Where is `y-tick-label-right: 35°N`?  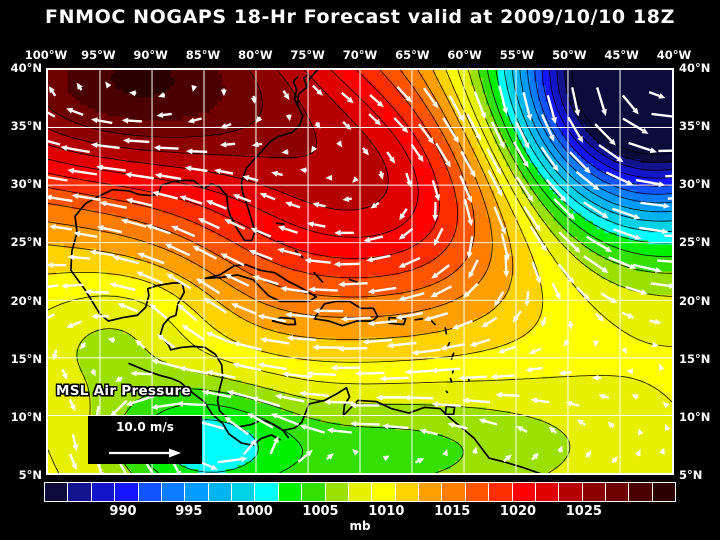 y-tick-label-right: 35°N is located at coordinates (695, 126).